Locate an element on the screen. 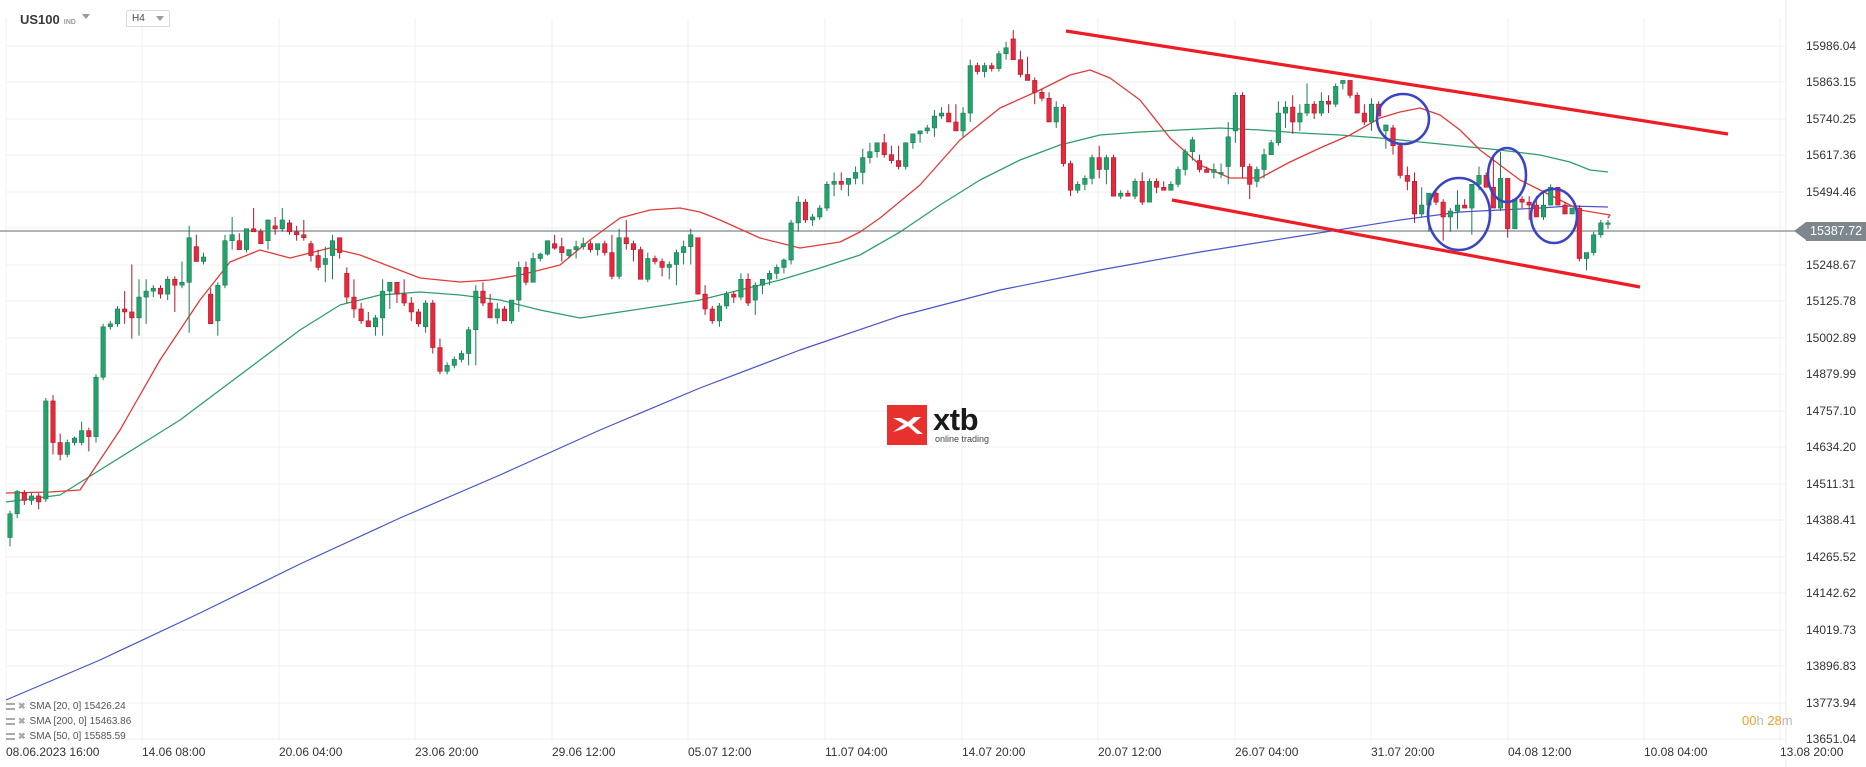 This screenshot has height=767, width=1866. legend-sma50: ✖ SMA [50, 0] 15585.59 is located at coordinates (66, 736).